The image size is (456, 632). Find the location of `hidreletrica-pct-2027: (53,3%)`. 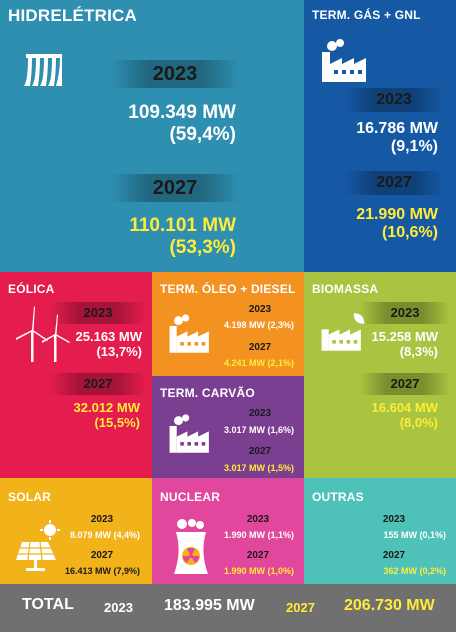

hidreletrica-pct-2027: (53,3%) is located at coordinates (202, 247).